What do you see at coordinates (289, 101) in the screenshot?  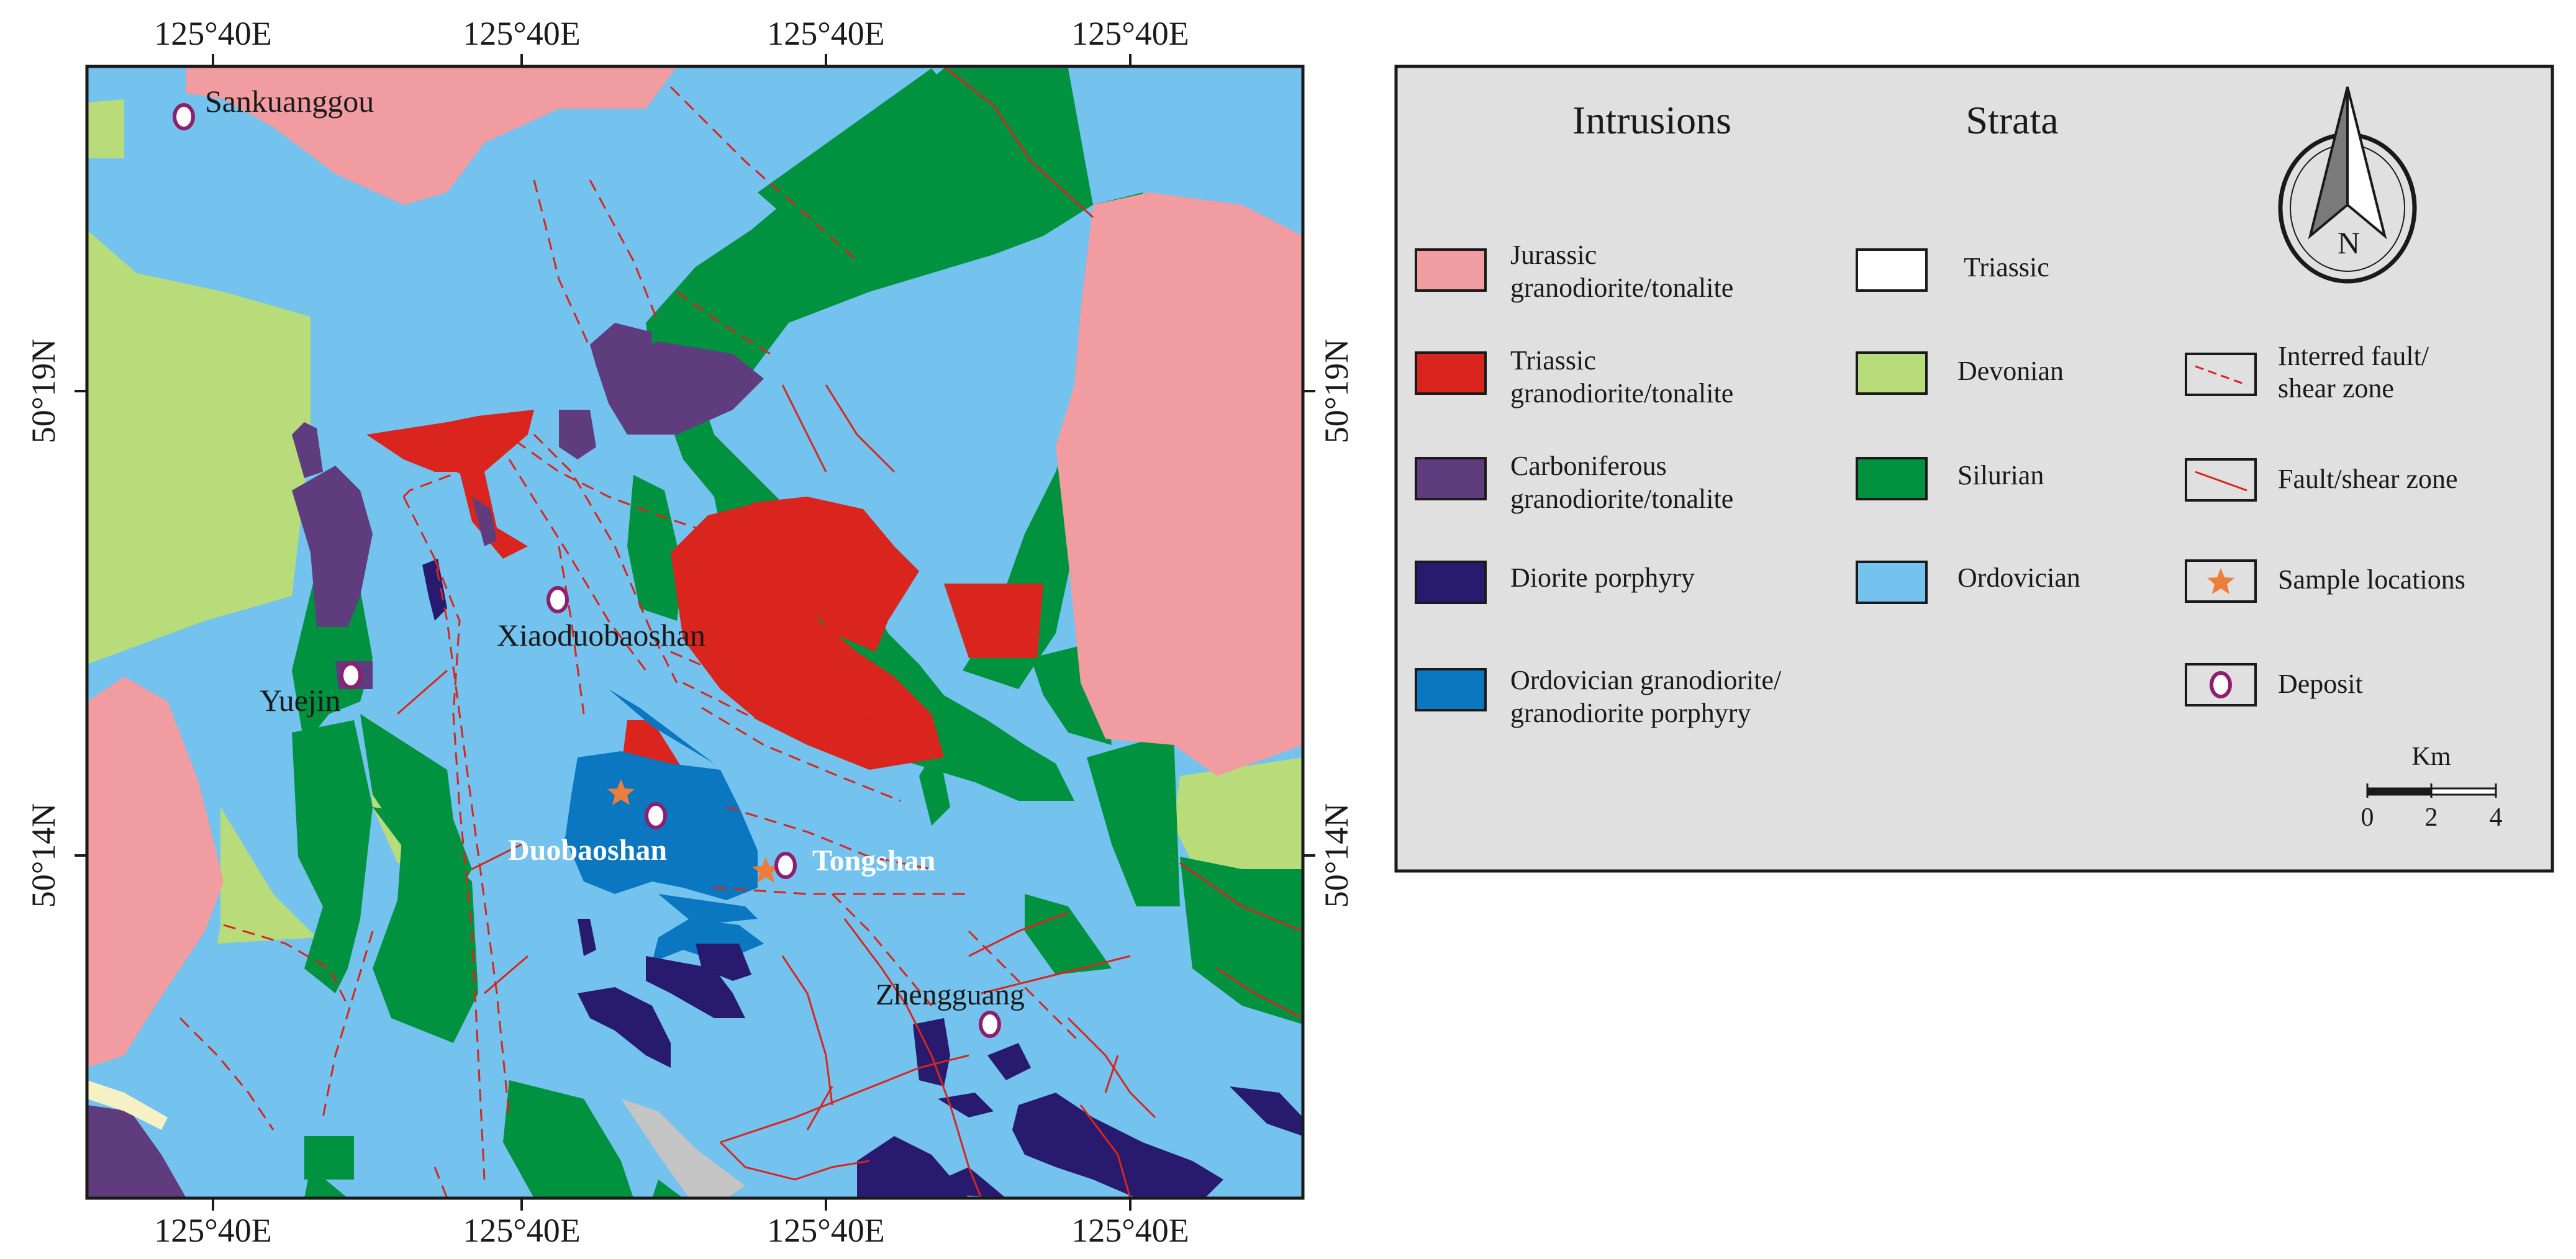 I see `place-sankuanggou: Sankuanggou` at bounding box center [289, 101].